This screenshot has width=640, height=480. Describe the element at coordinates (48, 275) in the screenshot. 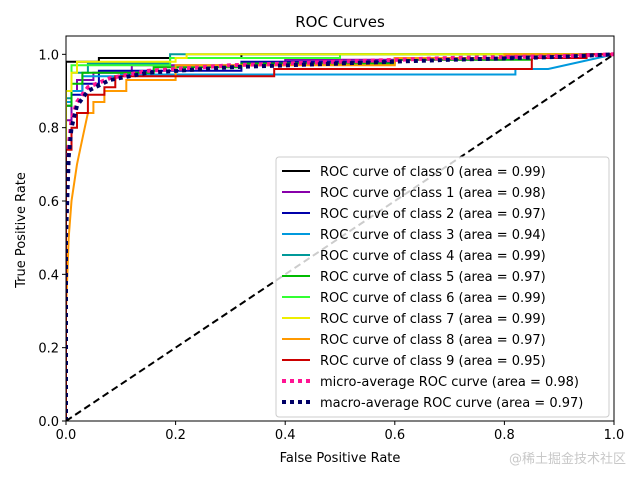

I see `y-tick-label: 0.4` at that location.